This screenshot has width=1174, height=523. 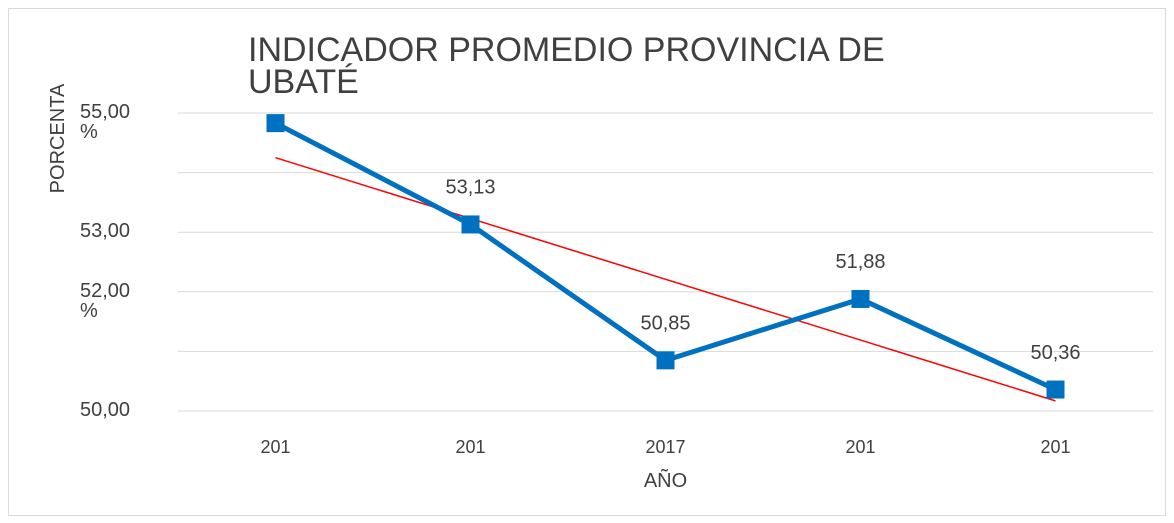 What do you see at coordinates (566, 66) in the screenshot?
I see `chart-title: INDICADOR PROMEDIO PROVINCIA DE UBATÉ` at bounding box center [566, 66].